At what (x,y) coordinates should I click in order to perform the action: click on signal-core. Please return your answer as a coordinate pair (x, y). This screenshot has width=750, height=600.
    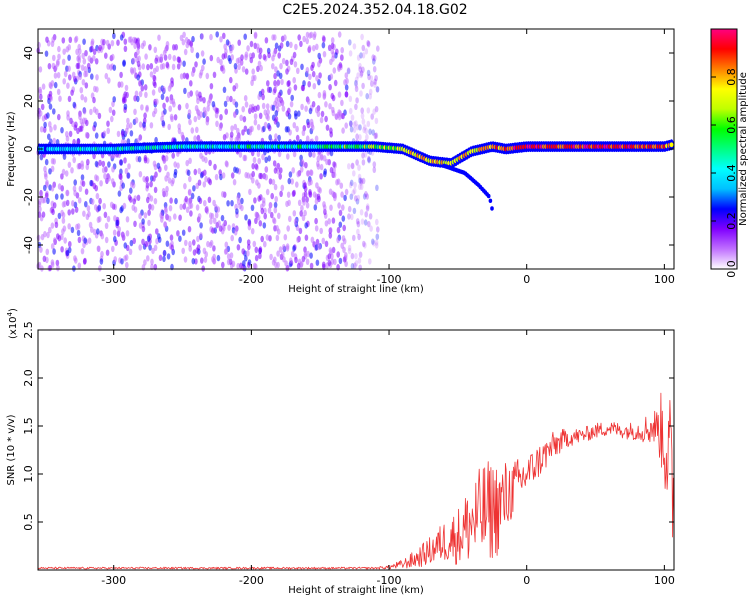
    Looking at the image, I should click on (671, 145).